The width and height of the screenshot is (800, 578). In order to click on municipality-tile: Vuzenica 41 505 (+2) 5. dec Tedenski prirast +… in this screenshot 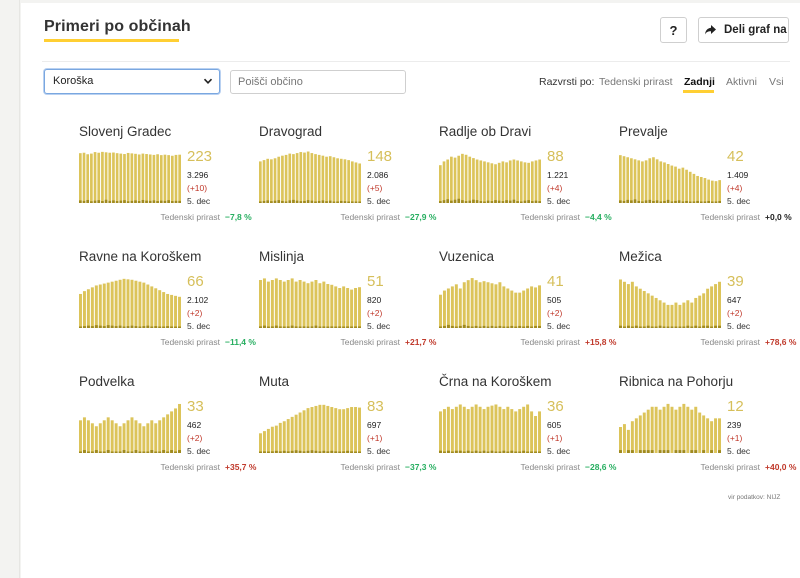, I will do `click(528, 305)`.